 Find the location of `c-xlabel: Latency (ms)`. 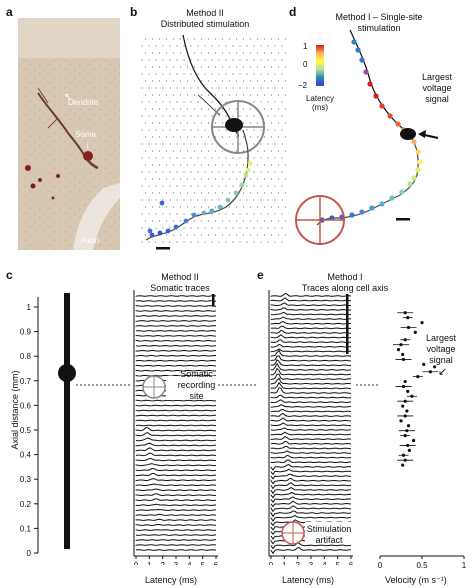

c-xlabel: Latency (ms) is located at coordinates (171, 580).